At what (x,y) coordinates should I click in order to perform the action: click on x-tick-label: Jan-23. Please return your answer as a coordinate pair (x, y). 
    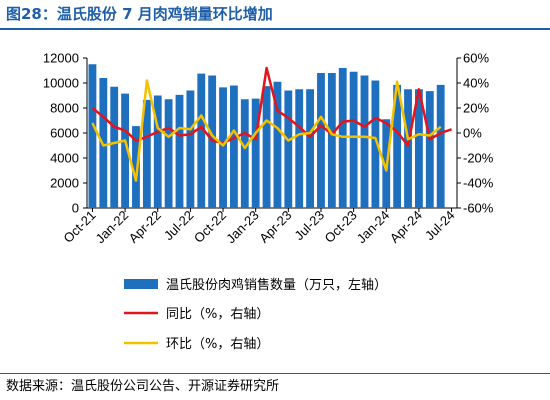
    Looking at the image, I should click on (242, 227).